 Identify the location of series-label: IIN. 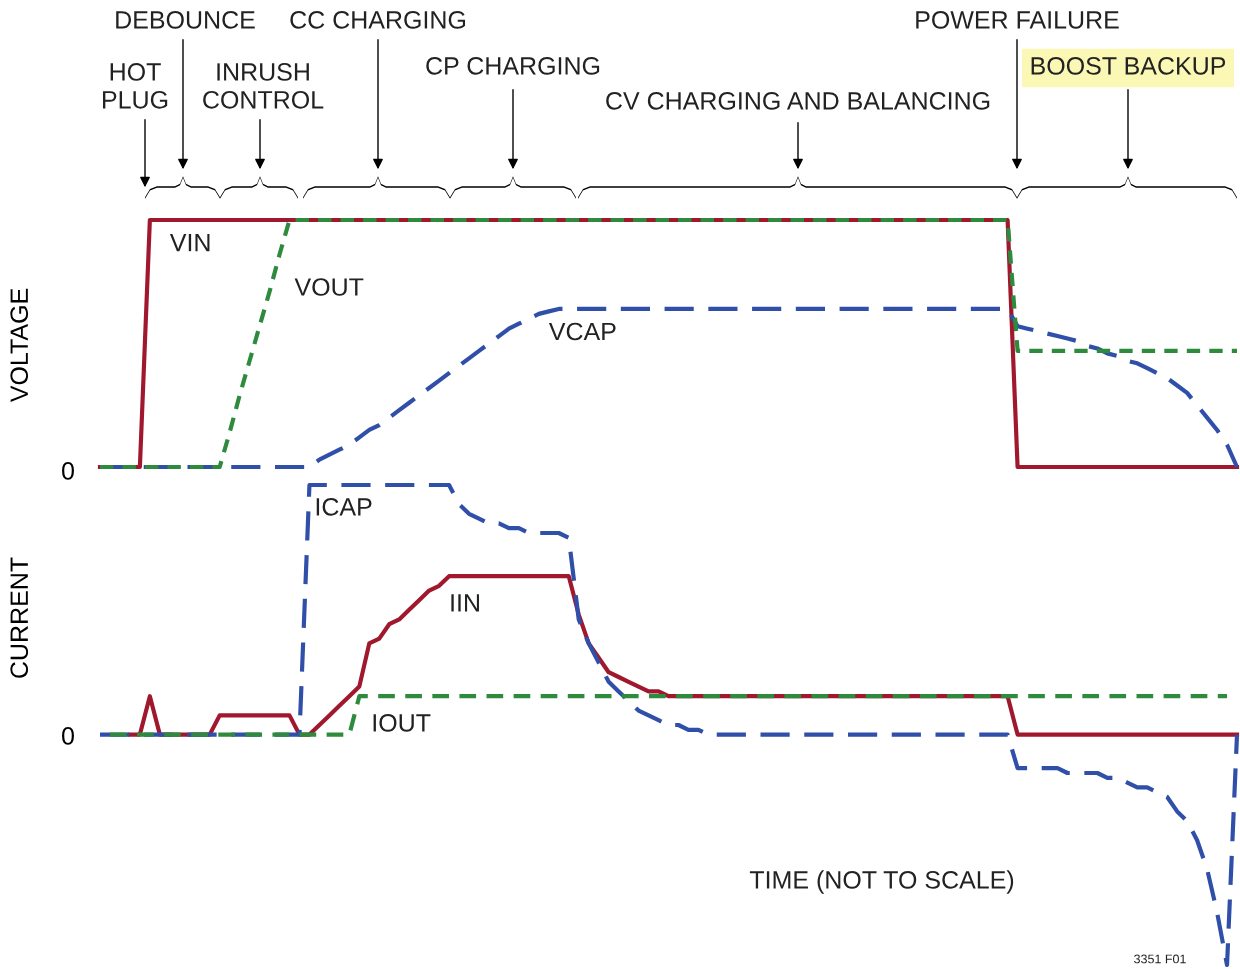
(465, 603).